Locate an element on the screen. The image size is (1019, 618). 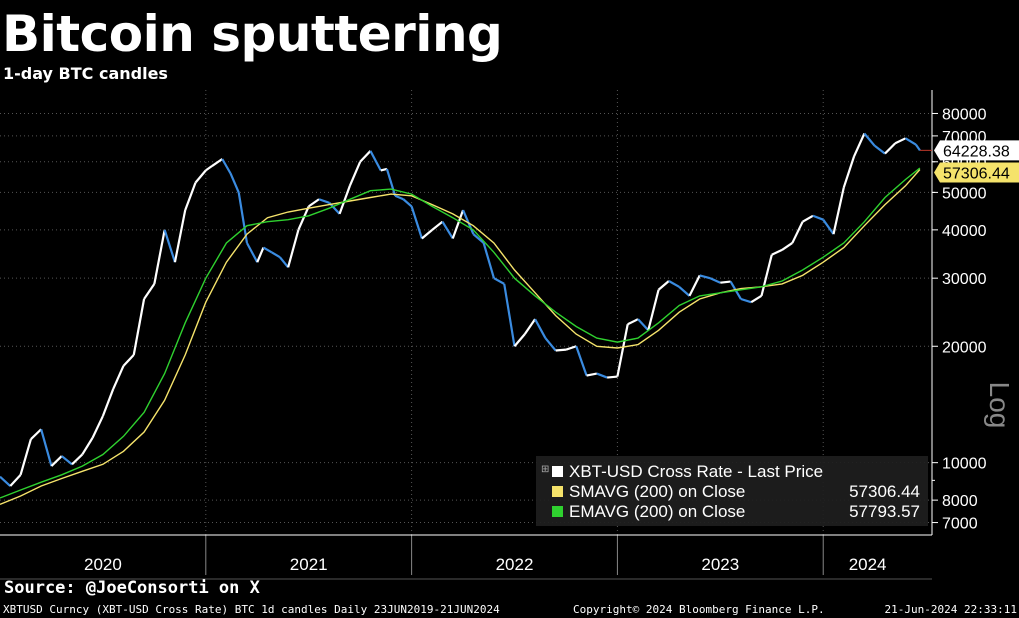
legend-label-ema: EMAVG (200) on Close is located at coordinates (657, 511).